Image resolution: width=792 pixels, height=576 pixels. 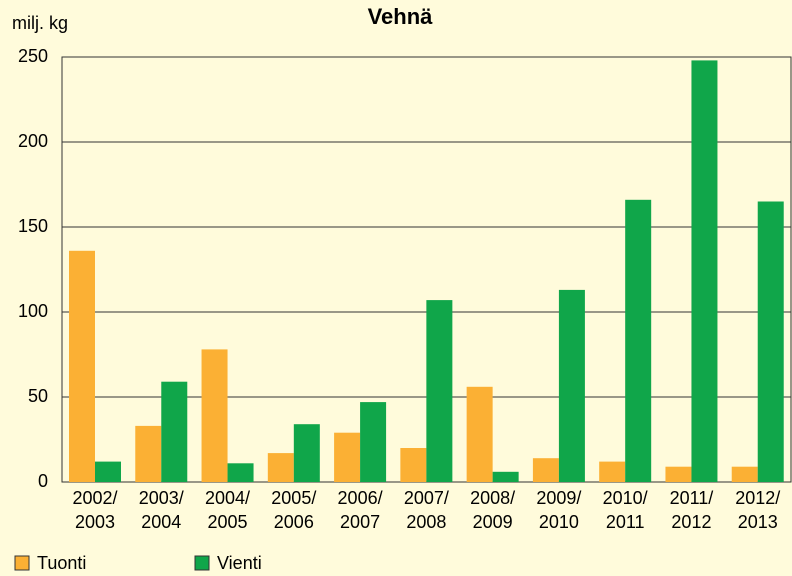 What do you see at coordinates (360, 510) in the screenshot?
I see `x-tick-label: 2006/ 2007` at bounding box center [360, 510].